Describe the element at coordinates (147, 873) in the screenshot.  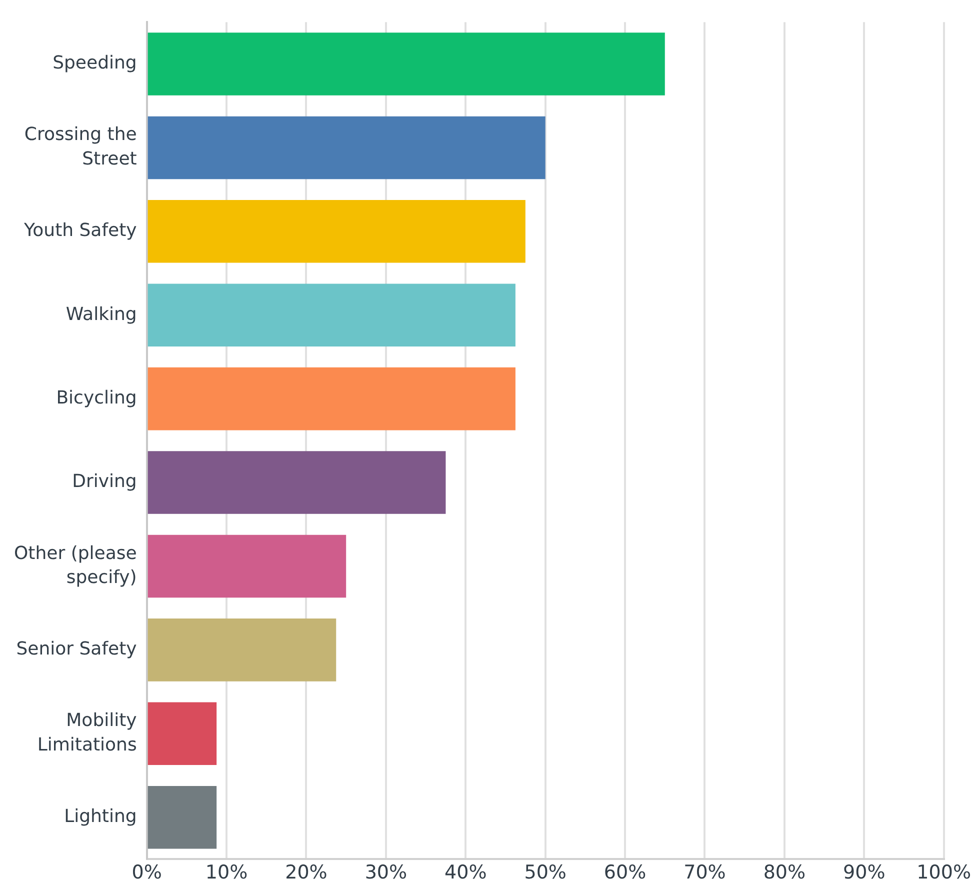
I see `x-tick-label: 0%` at that location.